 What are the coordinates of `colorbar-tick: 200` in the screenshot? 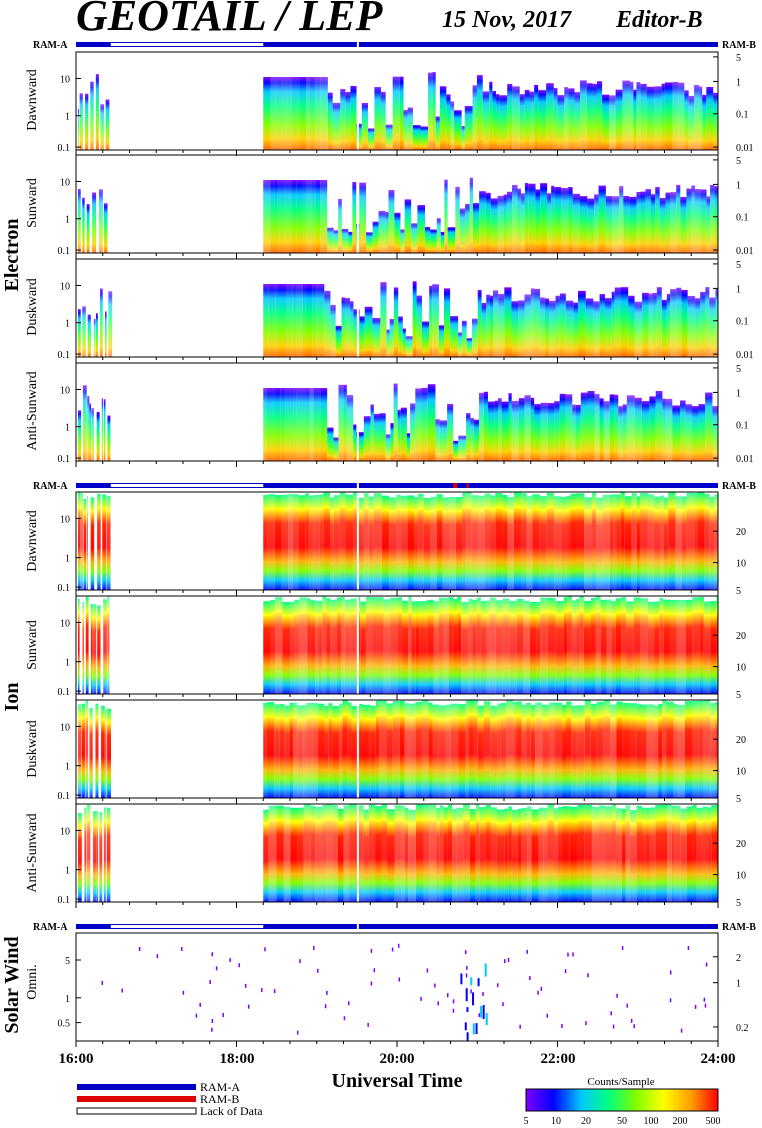 It's located at (680, 1121).